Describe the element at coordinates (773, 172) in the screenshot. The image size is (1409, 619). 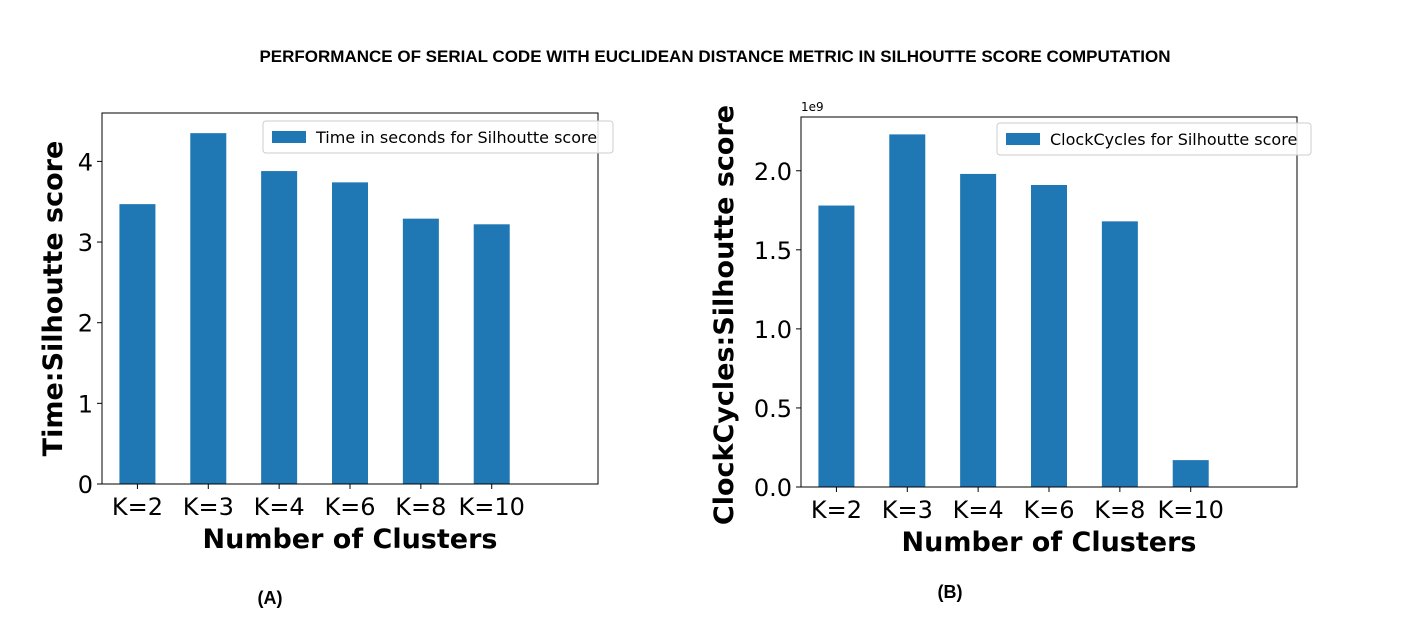
I see `y-tick-label: 2.0` at that location.